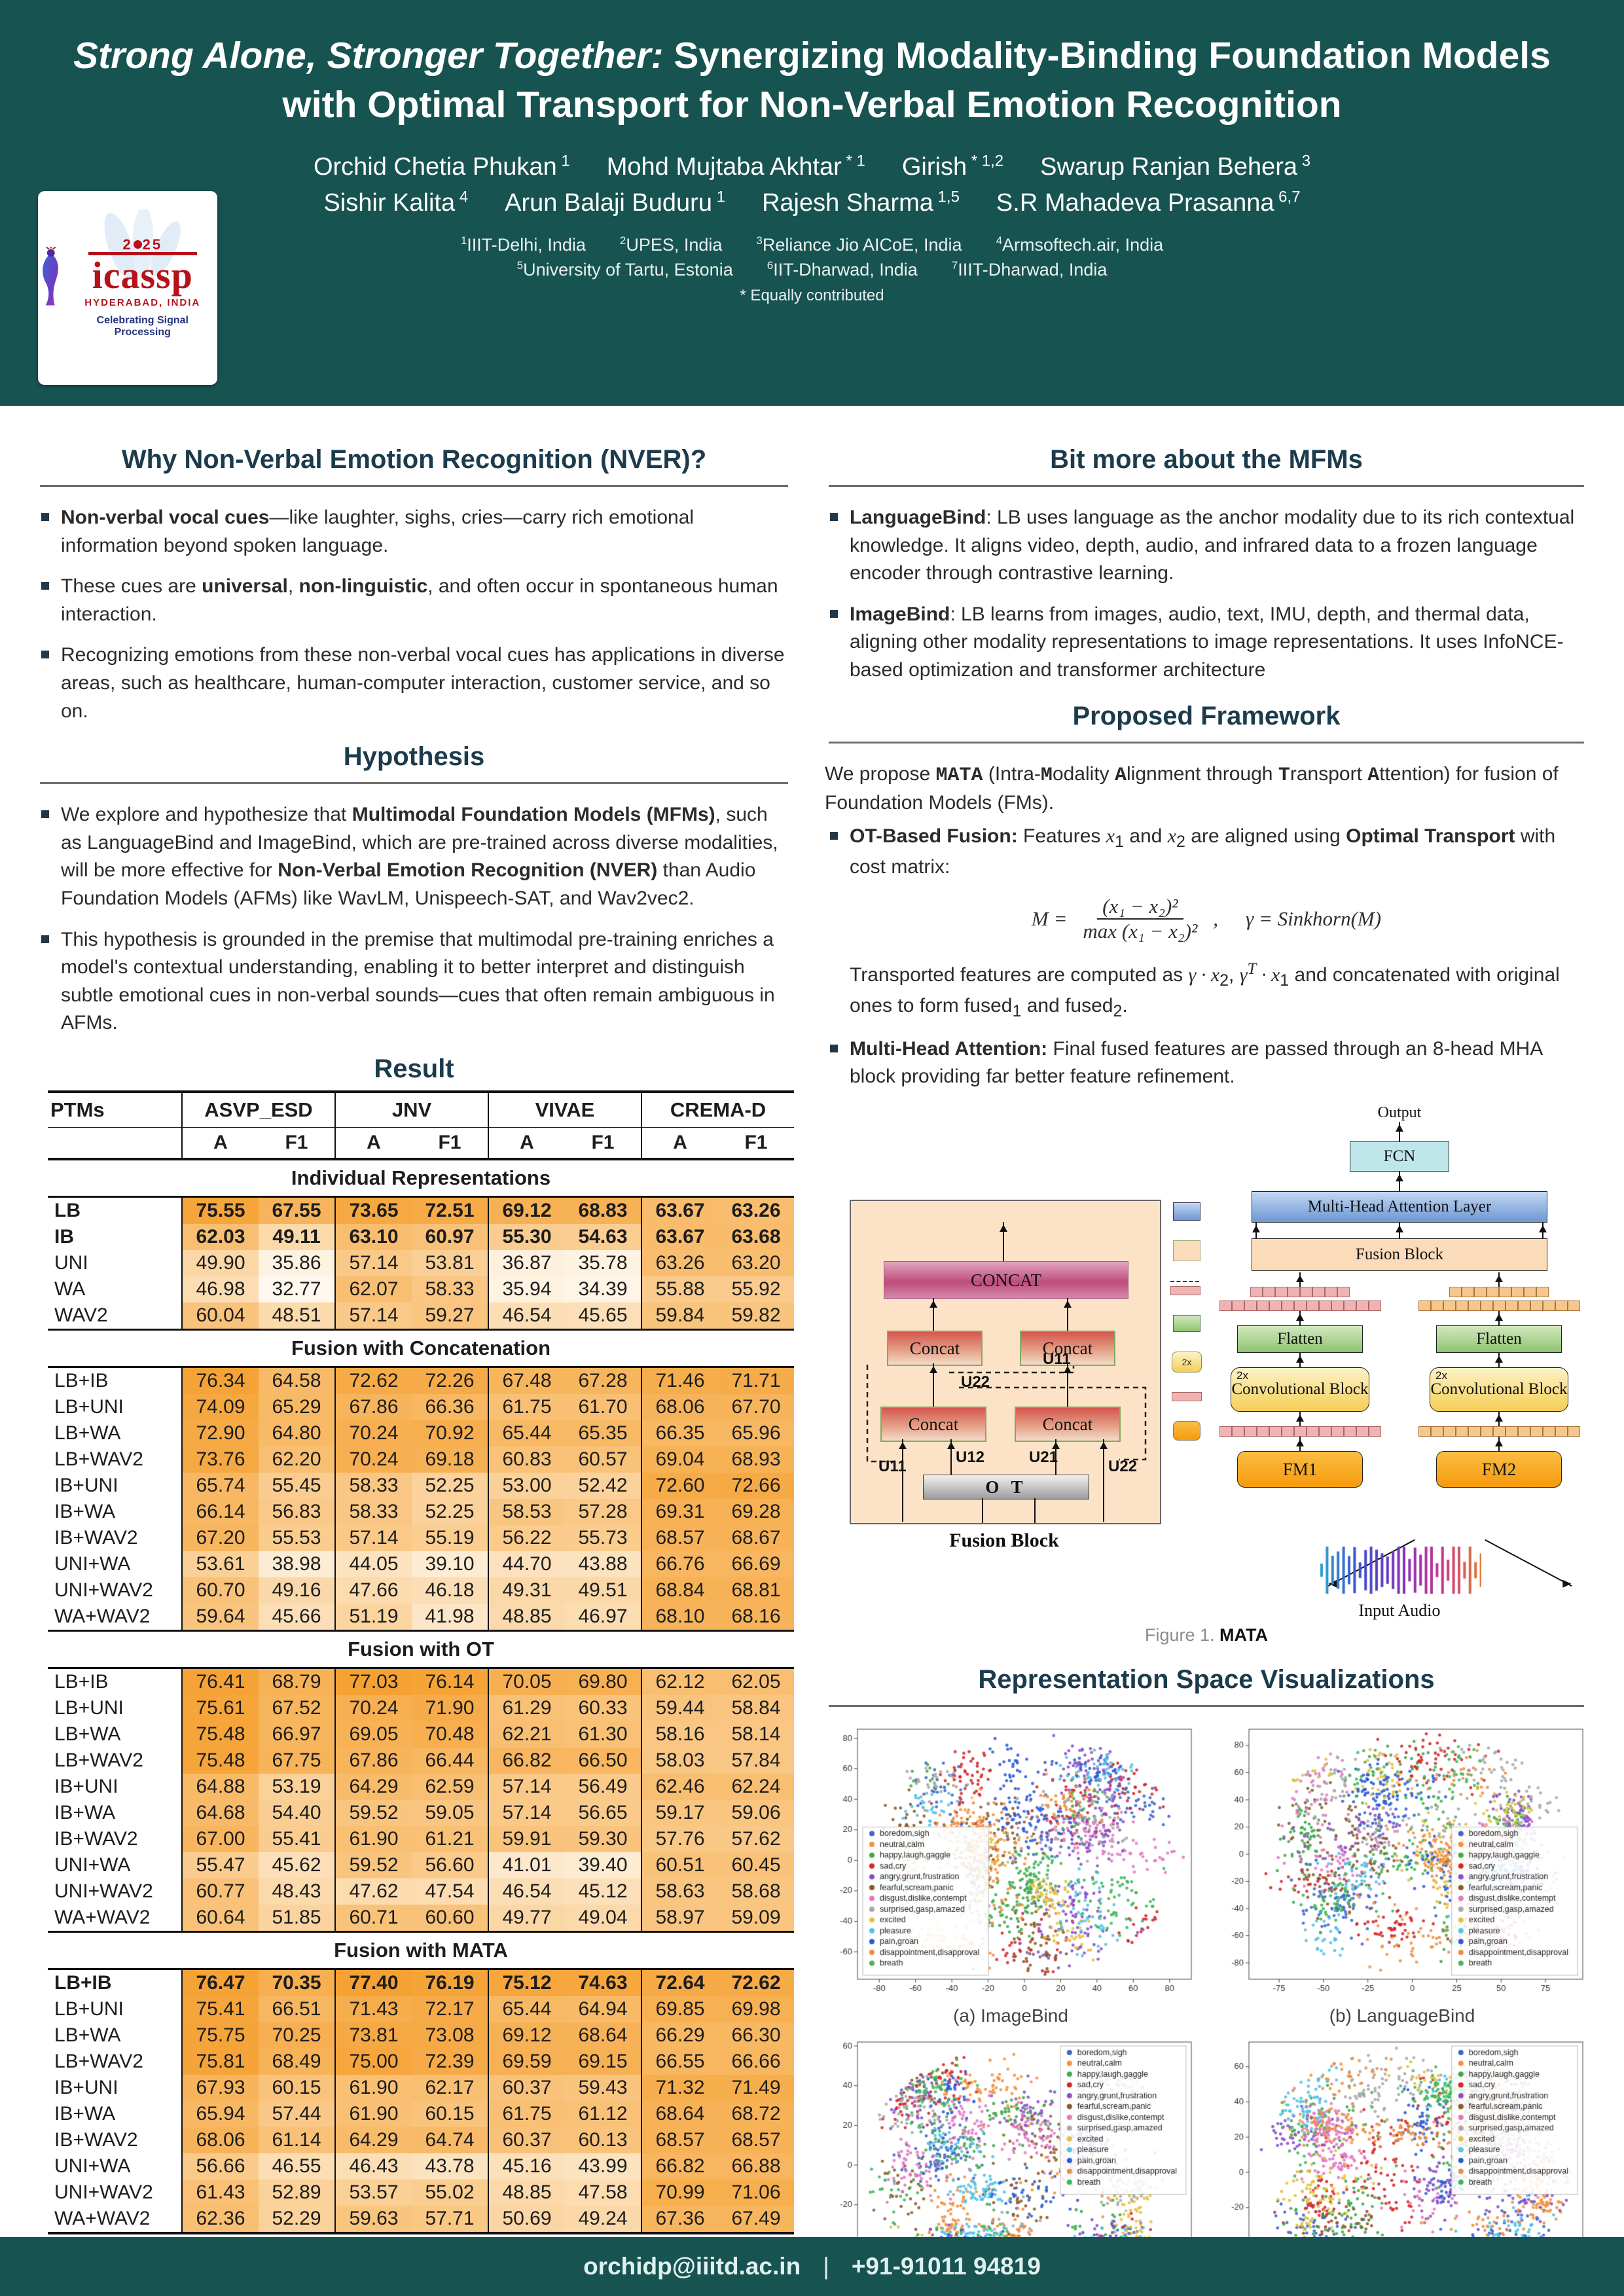  I want to click on score-cell: 68.06, so click(679, 1407).